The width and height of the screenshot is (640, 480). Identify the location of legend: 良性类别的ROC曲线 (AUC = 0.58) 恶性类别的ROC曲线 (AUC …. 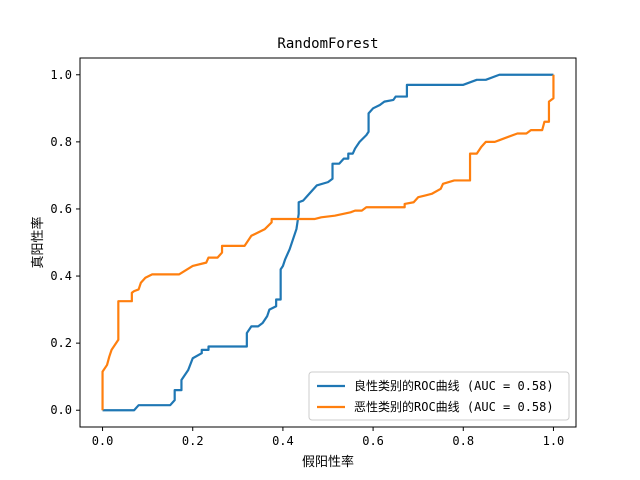
(439, 396).